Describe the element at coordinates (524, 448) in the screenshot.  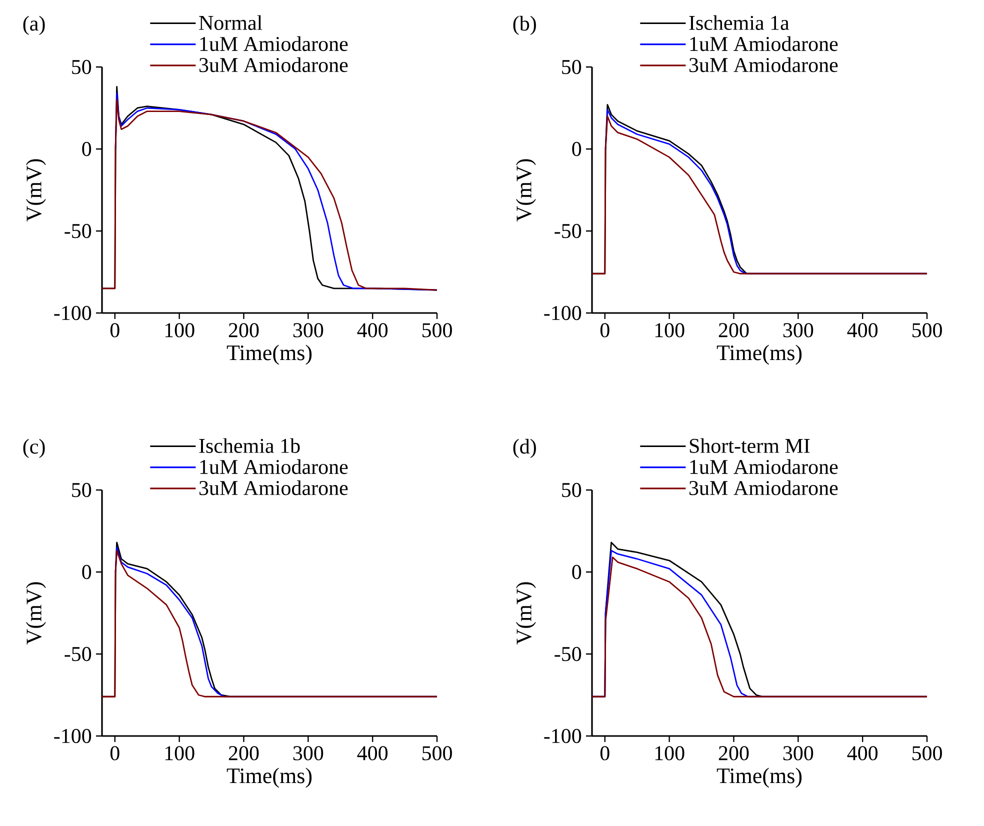
I see `chart-title: (d)` at that location.